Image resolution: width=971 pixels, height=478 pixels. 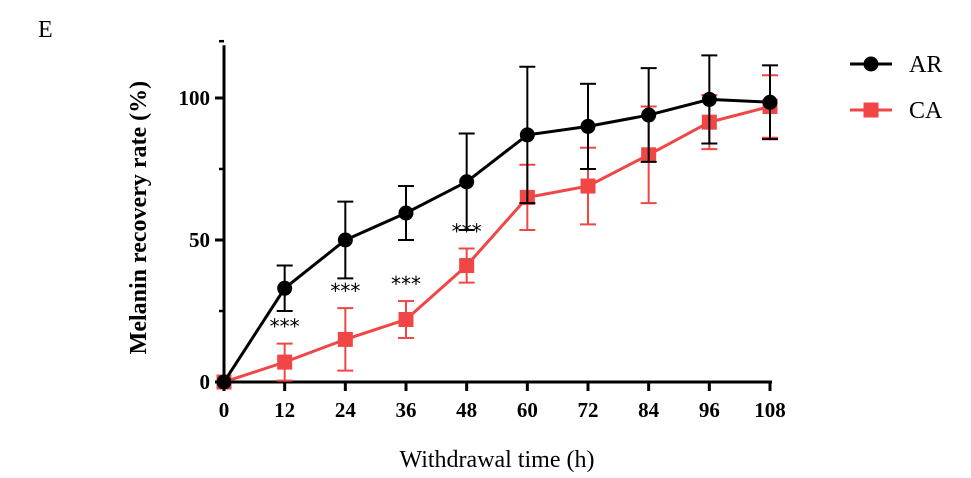 What do you see at coordinates (224, 410) in the screenshot?
I see `x-tick-label: 0` at bounding box center [224, 410].